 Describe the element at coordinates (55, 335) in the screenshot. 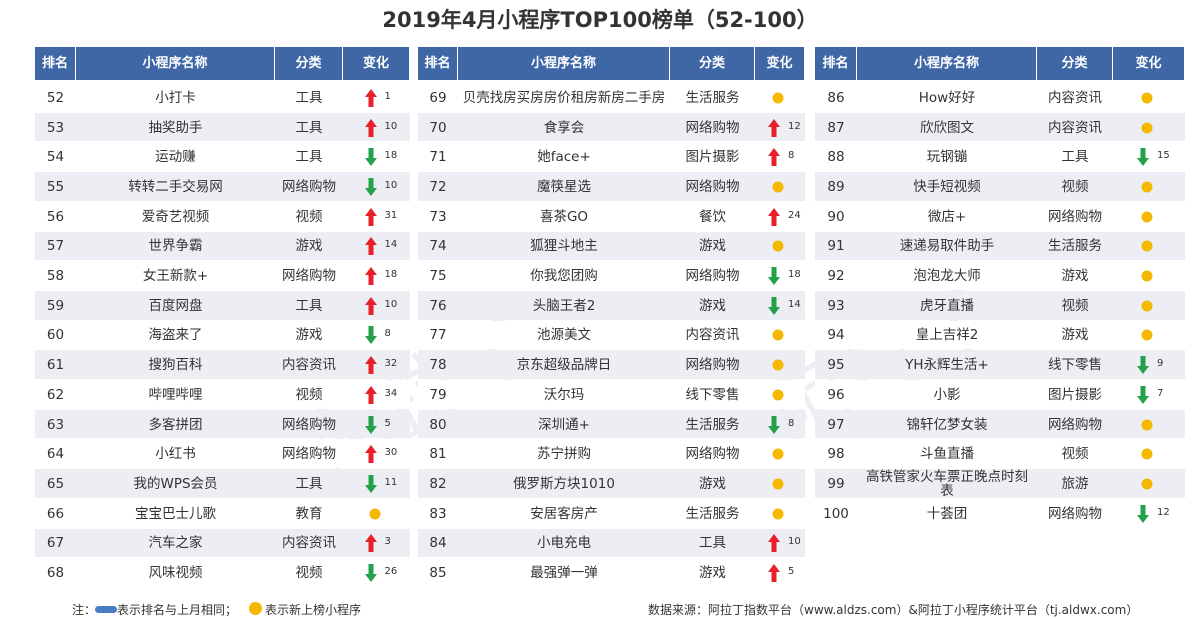

I see `rank-cell: 60` at that location.